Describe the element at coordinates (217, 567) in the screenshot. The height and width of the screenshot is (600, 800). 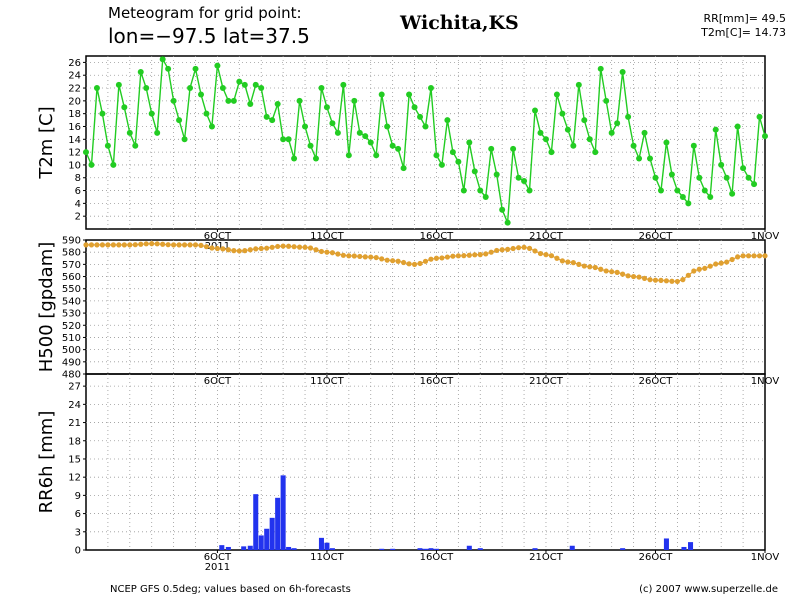
I see `year-label: 2011` at that location.